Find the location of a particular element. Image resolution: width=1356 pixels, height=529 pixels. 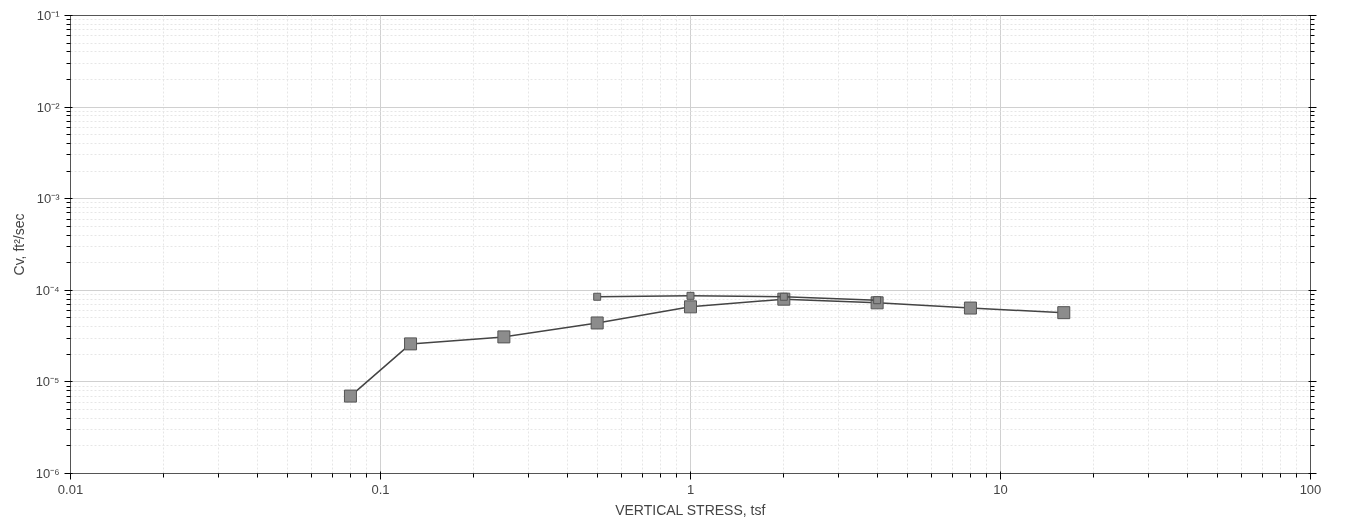

x-tick-label: 1 is located at coordinates (690, 489).